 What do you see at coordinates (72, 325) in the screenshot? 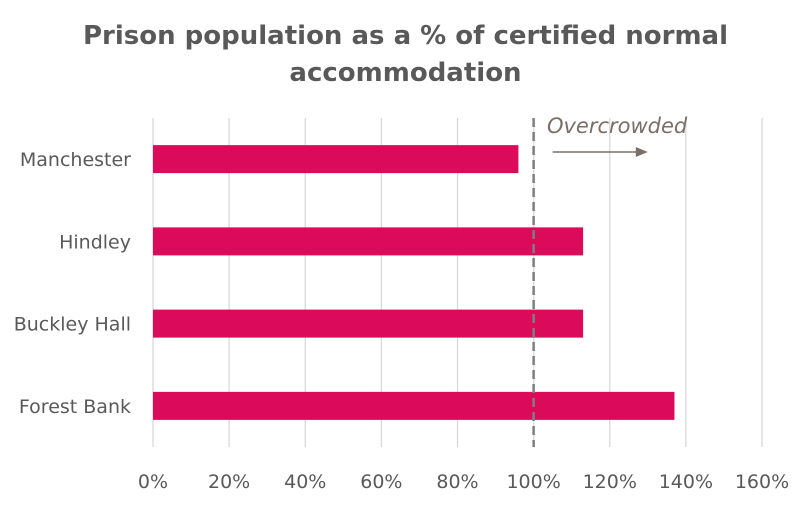
I see `category-label: Buckley Hall` at bounding box center [72, 325].